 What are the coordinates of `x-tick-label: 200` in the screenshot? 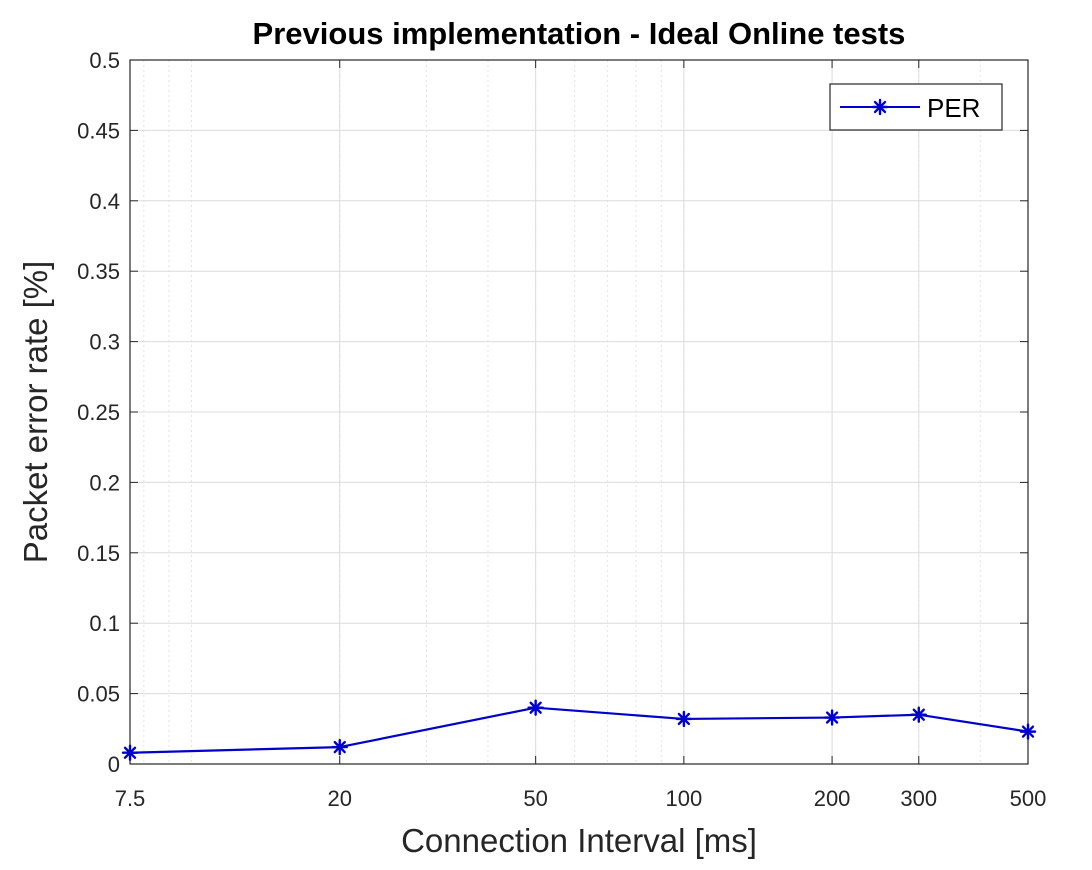 It's located at (832, 798).